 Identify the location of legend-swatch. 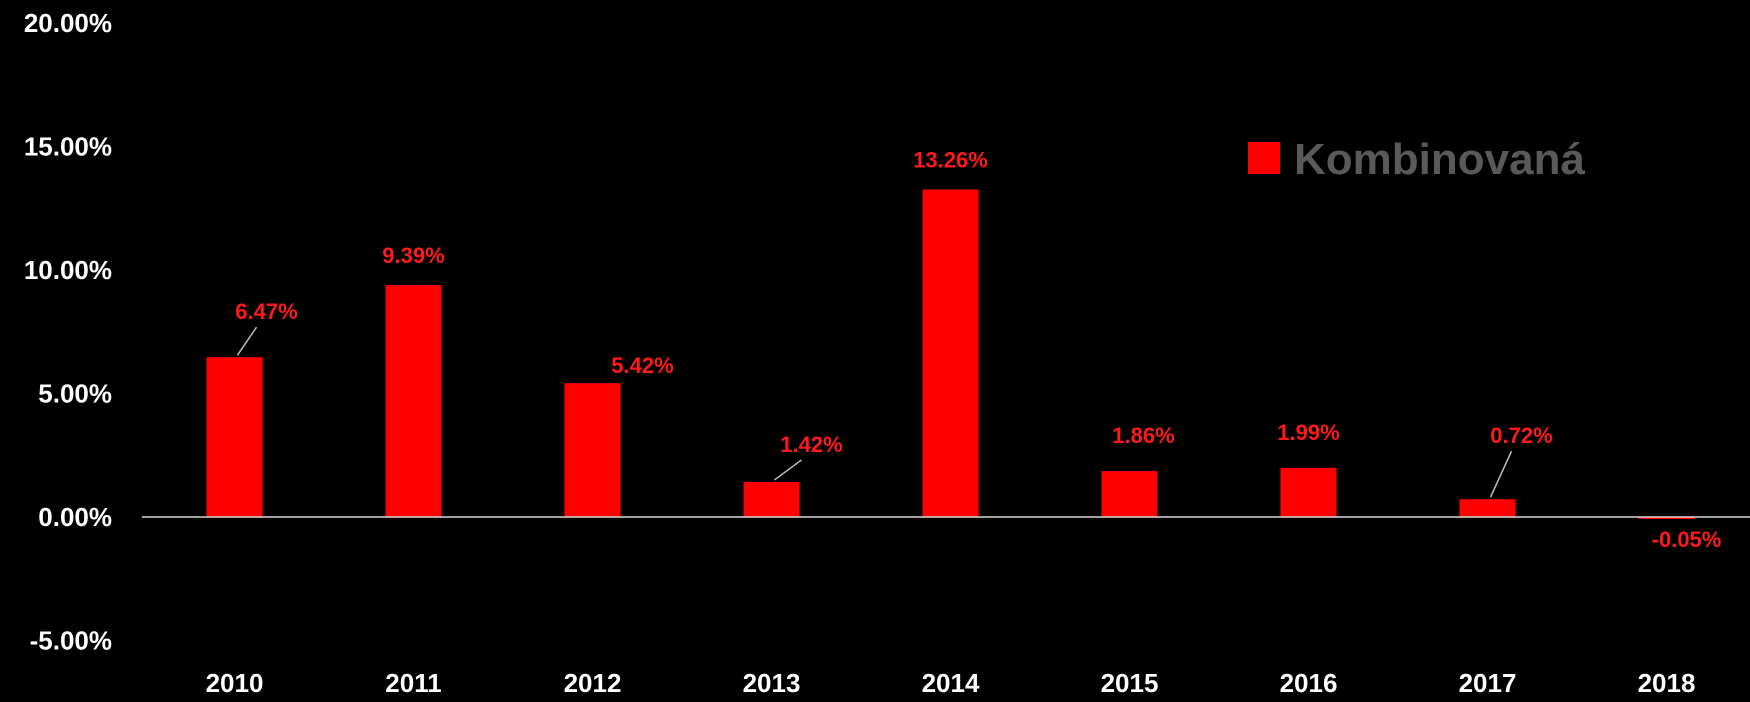
(1264, 158).